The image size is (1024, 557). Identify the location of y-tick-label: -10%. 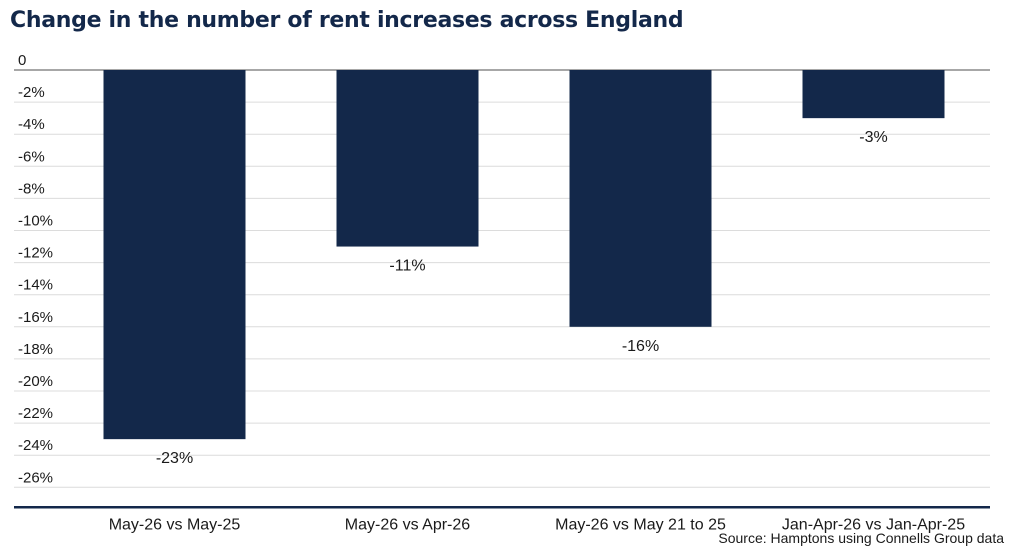
(35, 221).